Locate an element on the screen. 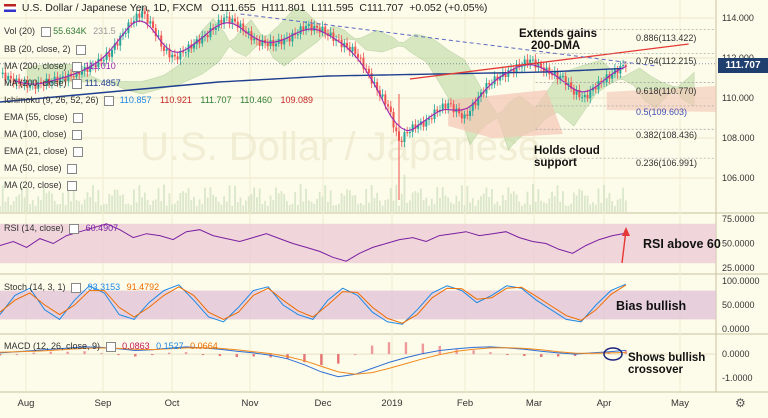 The width and height of the screenshot is (768, 418). legend-ma20: MA (20, close) is located at coordinates (41, 185).